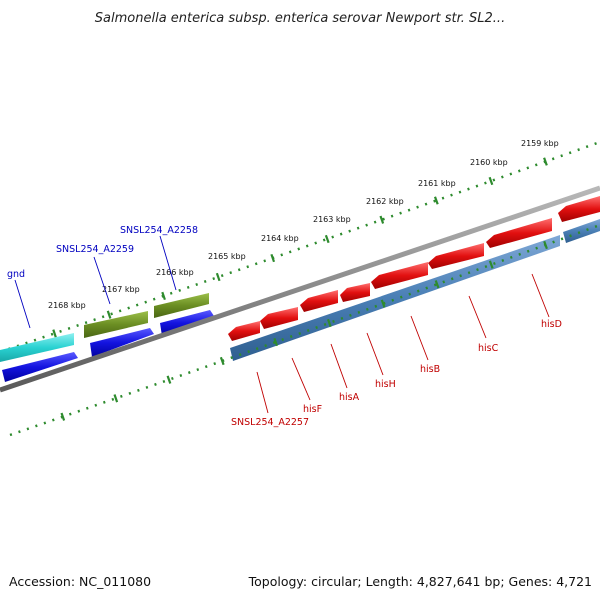  Describe the element at coordinates (280, 238) in the screenshot. I see `scale-label: 2164 kbp` at that location.